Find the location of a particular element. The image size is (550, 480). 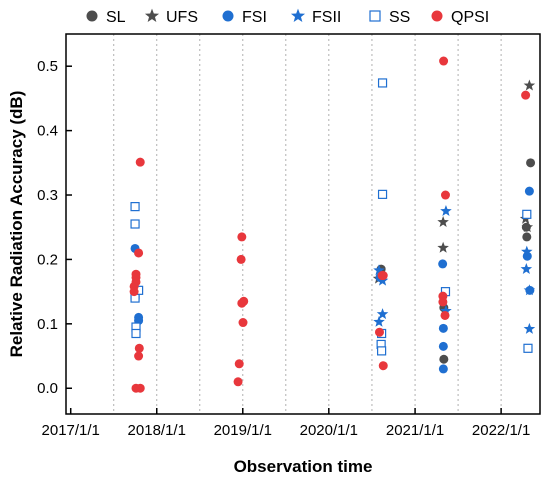

series-fsii is located at coordinates (454, 269).